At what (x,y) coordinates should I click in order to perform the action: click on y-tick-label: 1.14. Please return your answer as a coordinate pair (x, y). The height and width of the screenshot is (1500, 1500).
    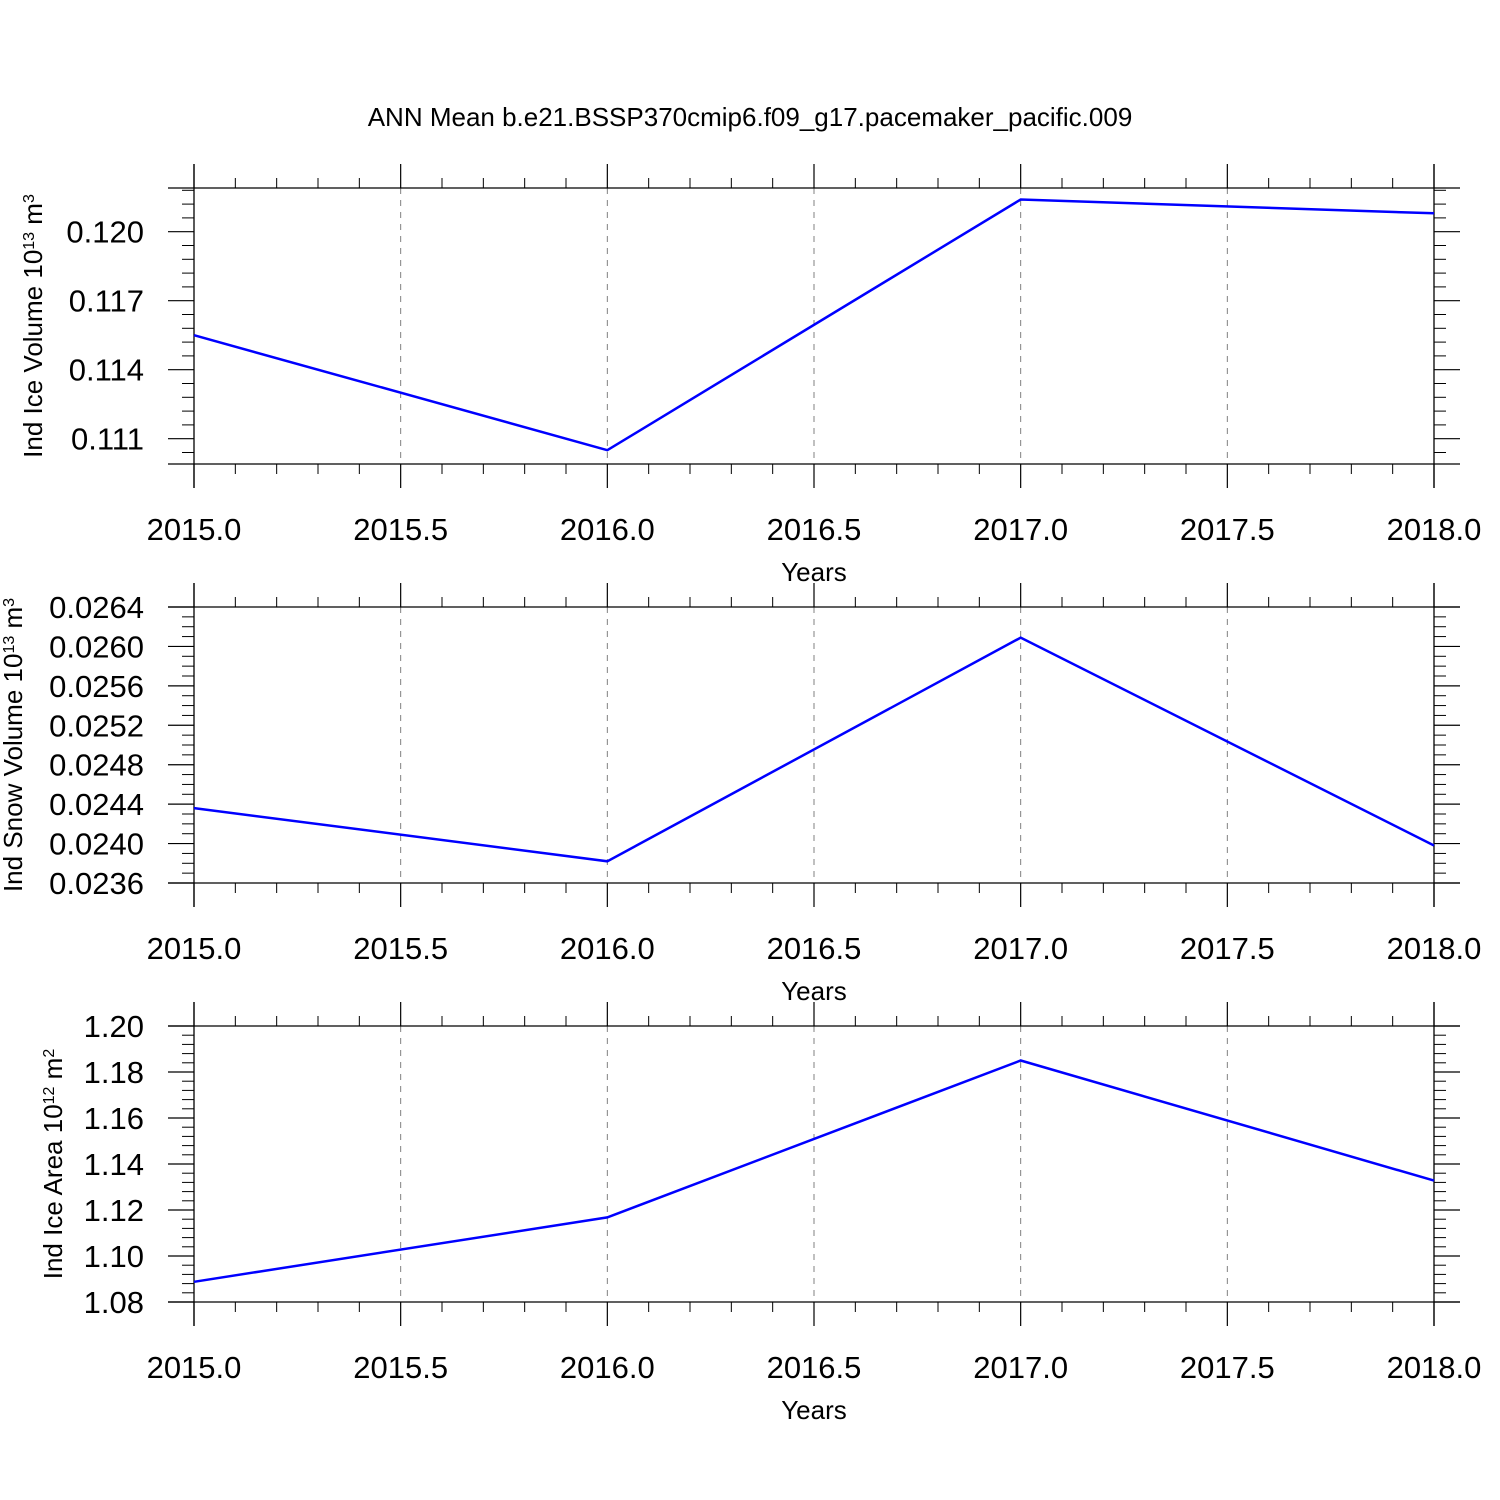
    Looking at the image, I should click on (114, 1164).